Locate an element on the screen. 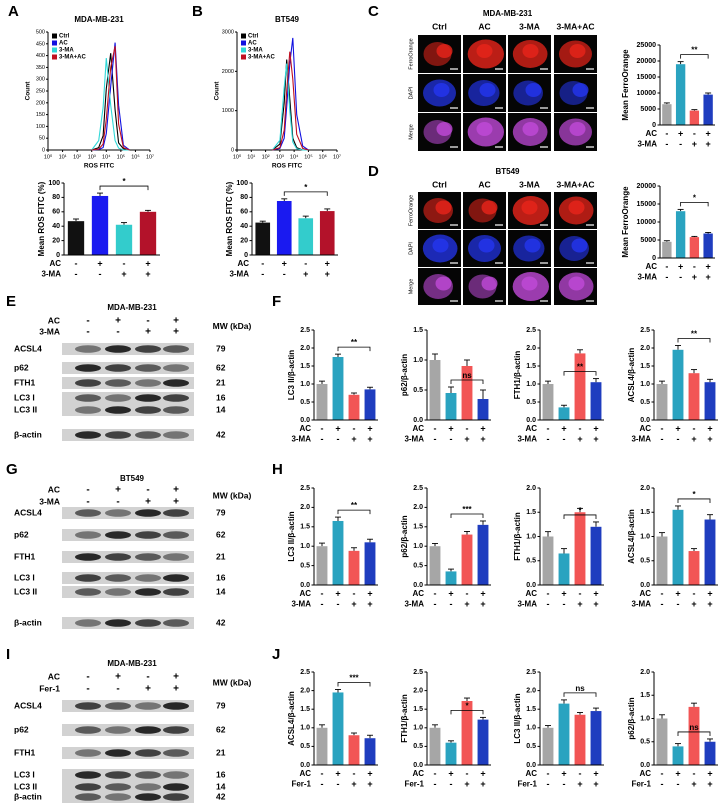 The width and height of the screenshot is (727, 805). mw-header: MW (kDa) is located at coordinates (232, 326).